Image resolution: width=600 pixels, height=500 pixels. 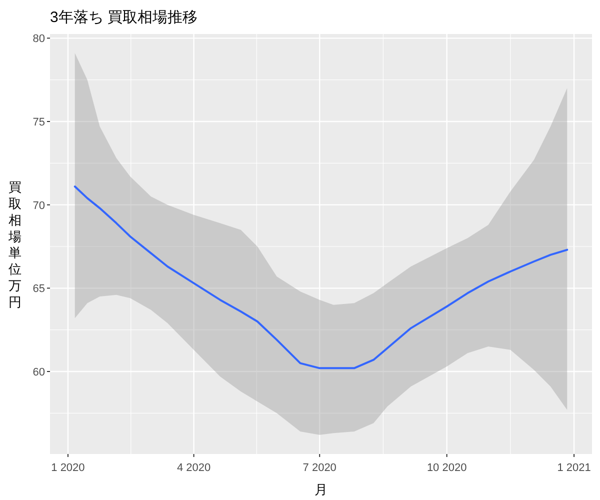 What do you see at coordinates (321, 489) in the screenshot?
I see `x-axis-title: 月` at bounding box center [321, 489].